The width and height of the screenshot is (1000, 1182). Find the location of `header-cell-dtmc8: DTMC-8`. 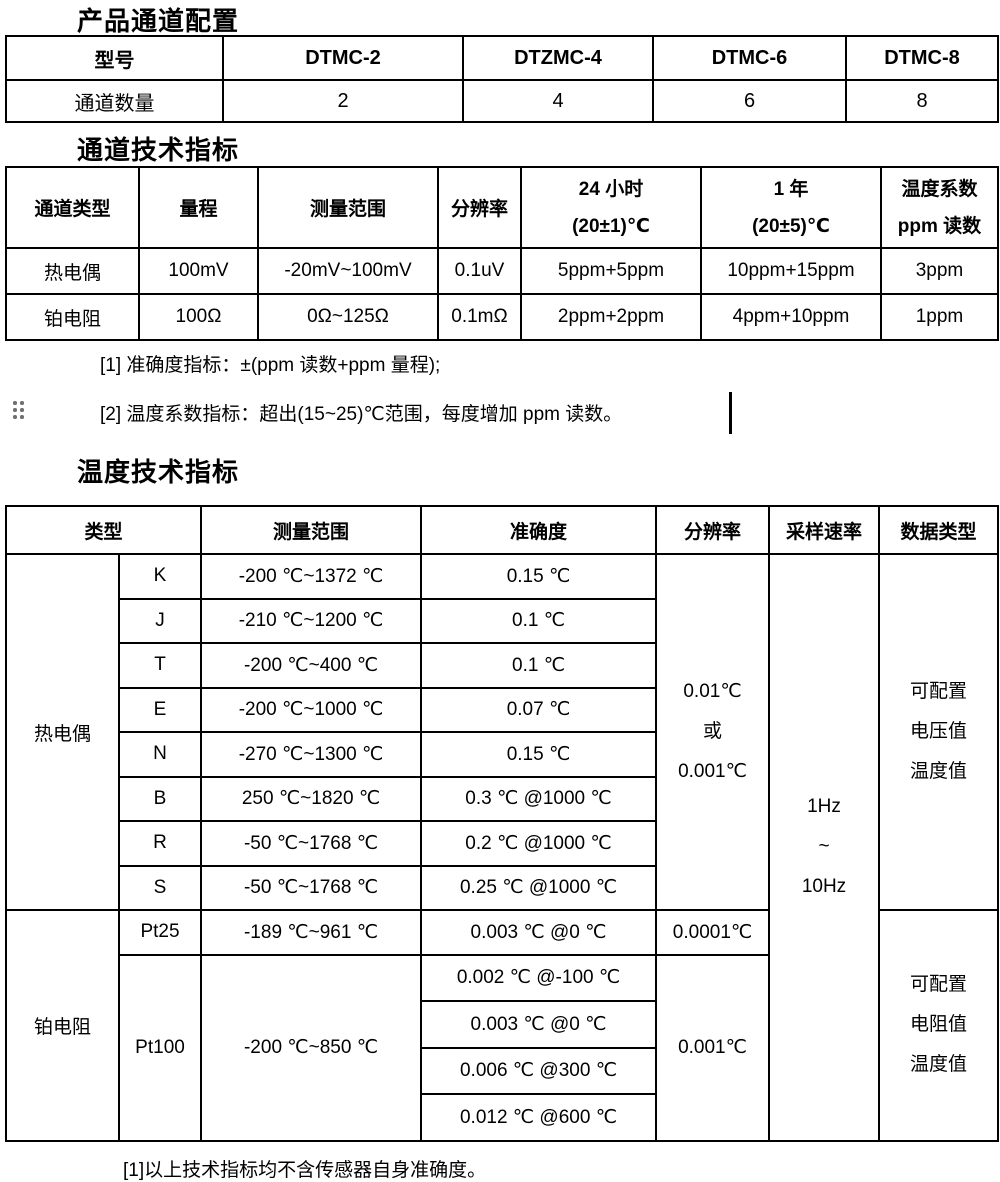

header-cell-dtmc8: DTMC-8 is located at coordinates (922, 58).